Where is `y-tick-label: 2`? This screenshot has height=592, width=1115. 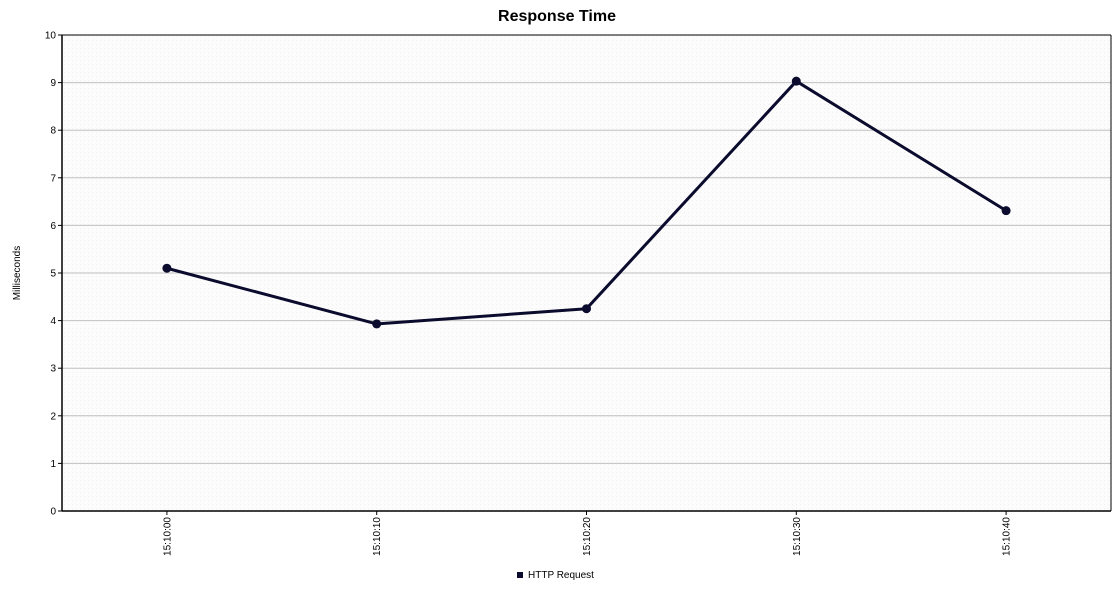 y-tick-label: 2 is located at coordinates (53, 416).